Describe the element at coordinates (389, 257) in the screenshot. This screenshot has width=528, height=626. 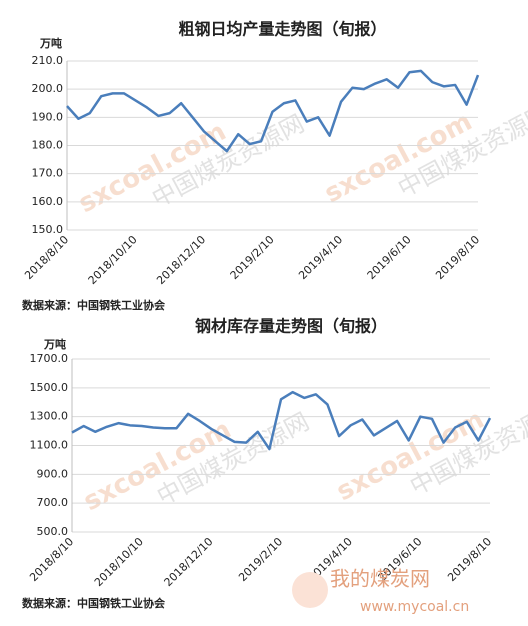
I see `x-tick-label: 2019/6/10` at that location.